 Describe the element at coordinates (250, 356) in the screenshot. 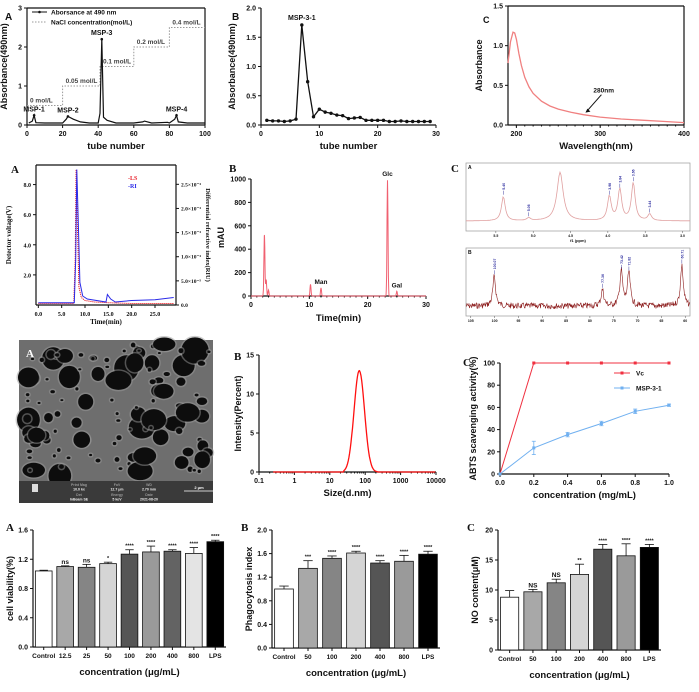

I see `y-tick-label: 15` at that location.